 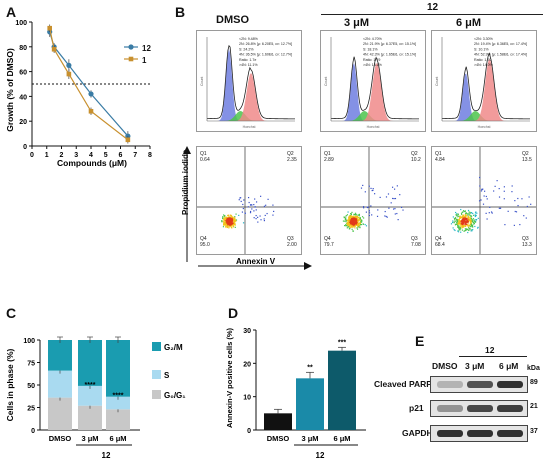 I want to click on blot-strip, so click(x=479, y=408).